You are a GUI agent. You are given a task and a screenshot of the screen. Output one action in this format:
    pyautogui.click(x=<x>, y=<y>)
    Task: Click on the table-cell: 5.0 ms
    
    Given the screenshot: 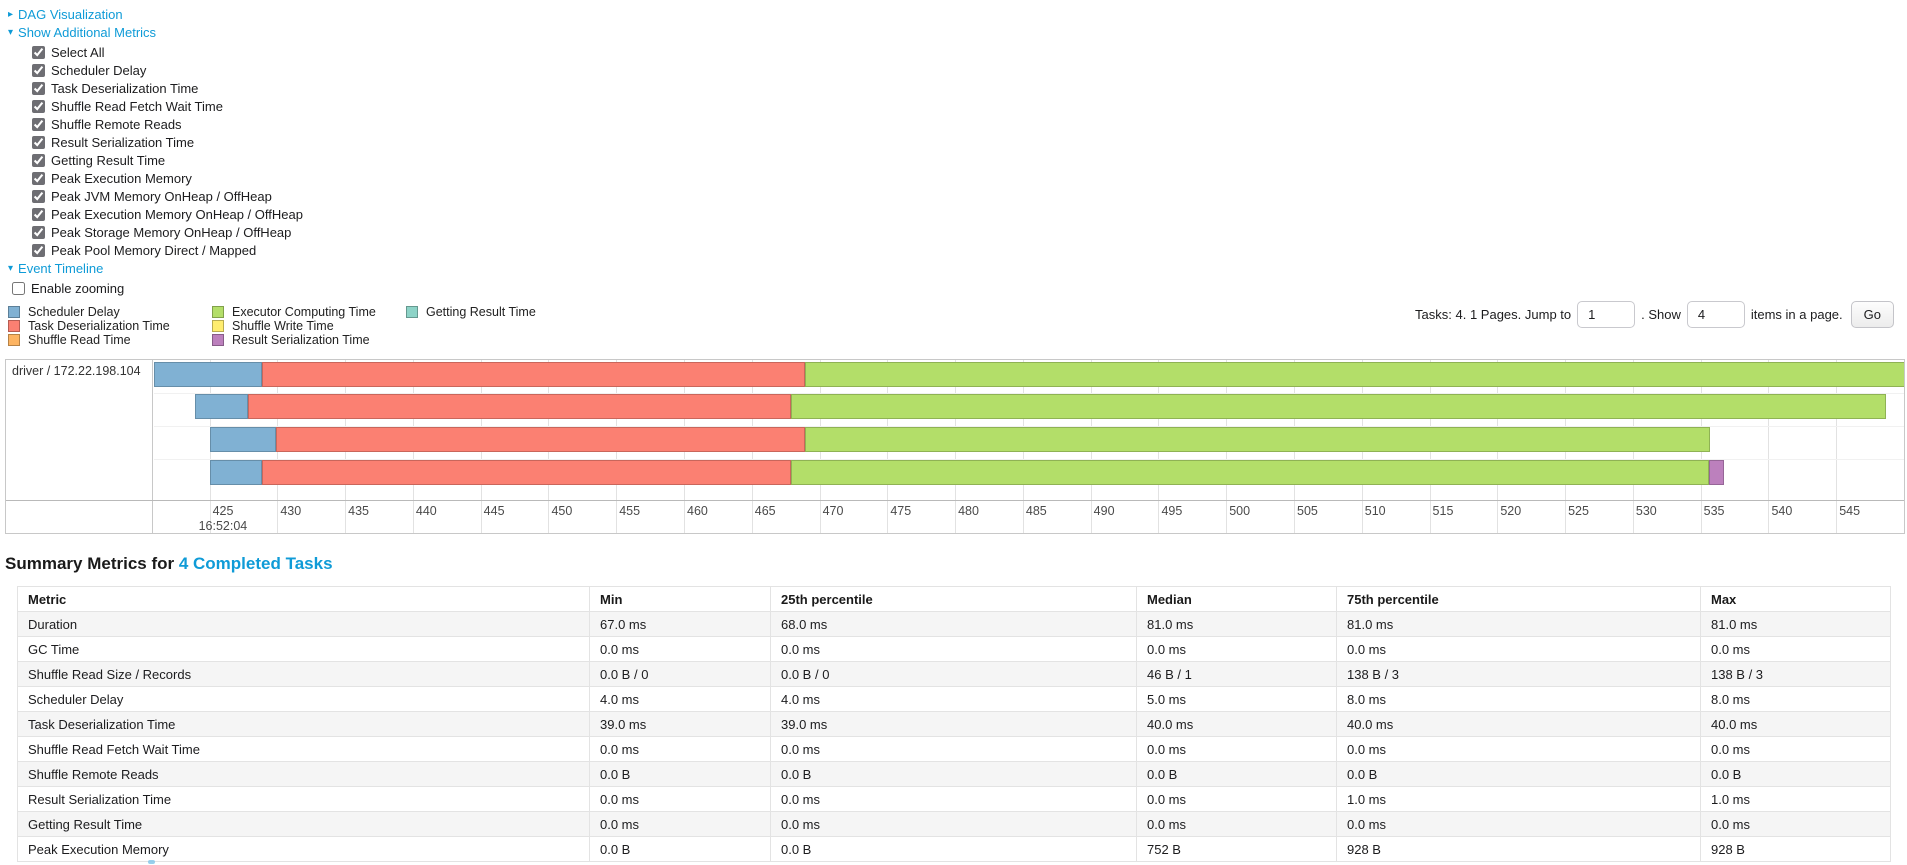 What is the action you would take?
    pyautogui.click(x=1236, y=699)
    